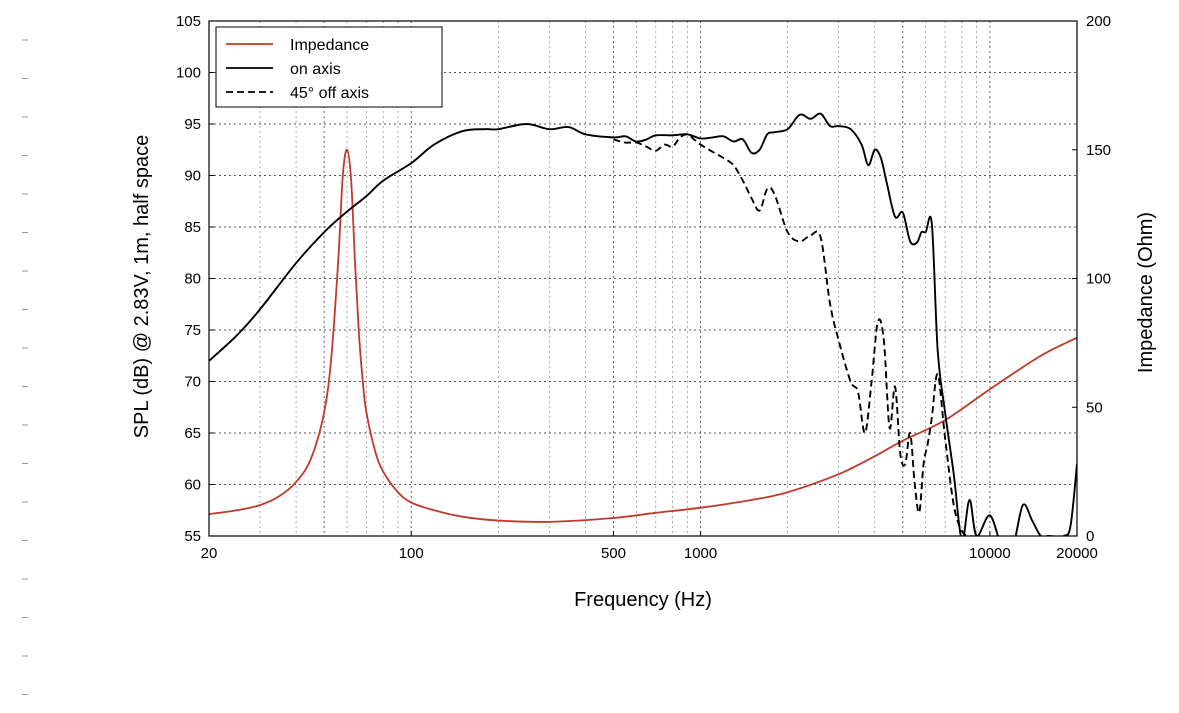  Describe the element at coordinates (329, 45) in the screenshot. I see `legend-label-impedance: Impedance` at that location.